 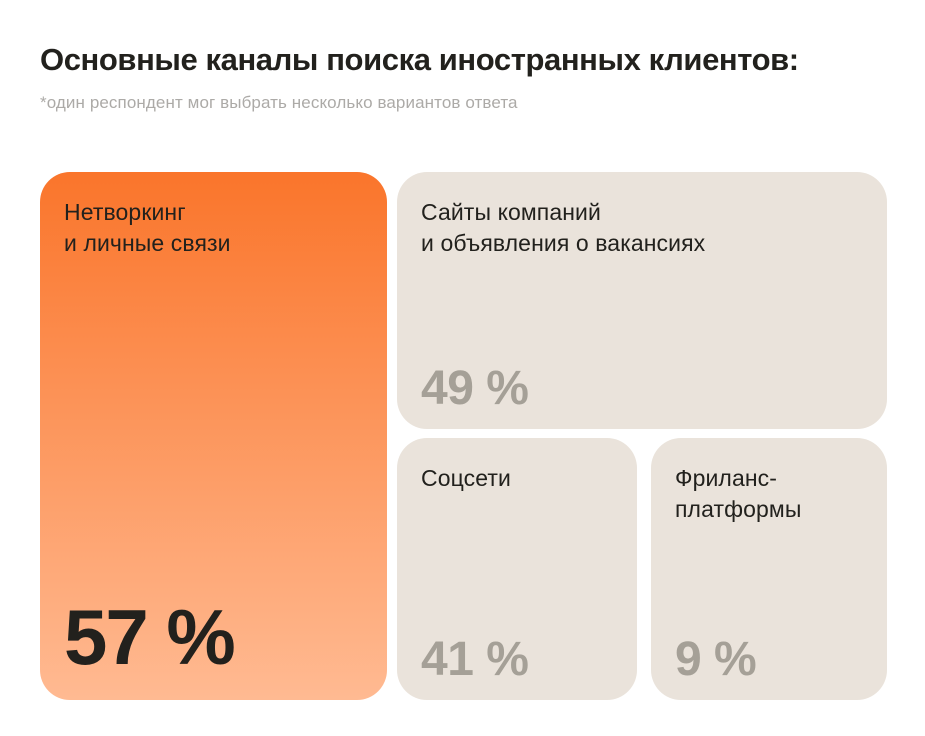 What do you see at coordinates (475, 659) in the screenshot?
I see `card-social-networks-value: 41 %` at bounding box center [475, 659].